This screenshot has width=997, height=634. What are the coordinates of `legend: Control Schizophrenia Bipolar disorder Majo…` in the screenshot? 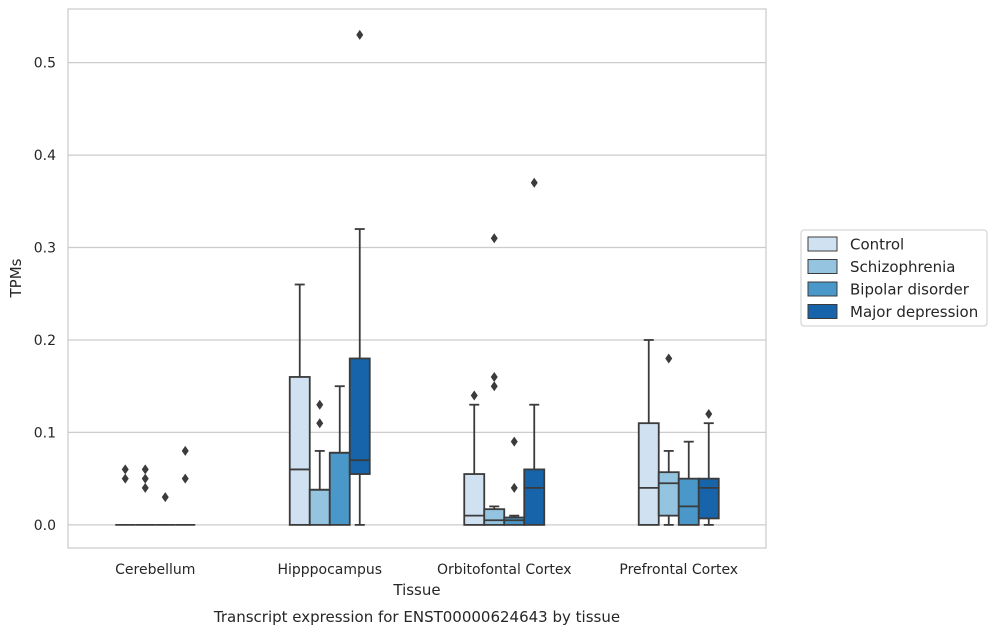 It's located at (894, 278).